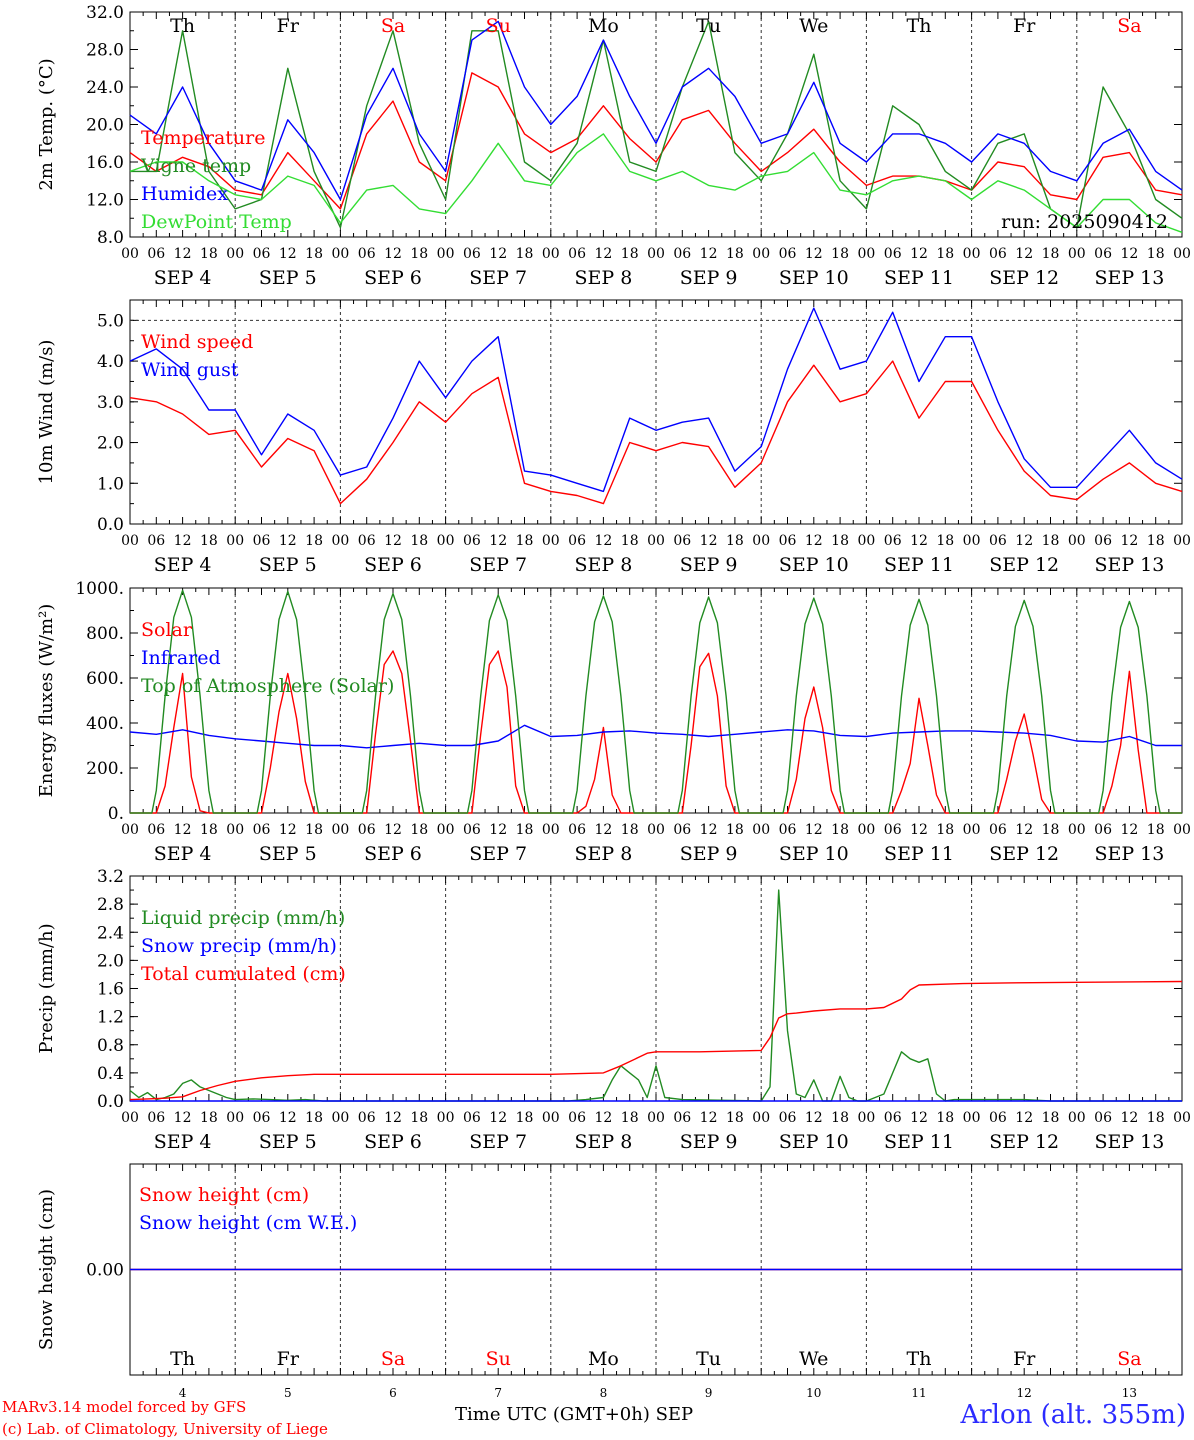  I want to click on y-tick-label: 3.2, so click(110, 877).